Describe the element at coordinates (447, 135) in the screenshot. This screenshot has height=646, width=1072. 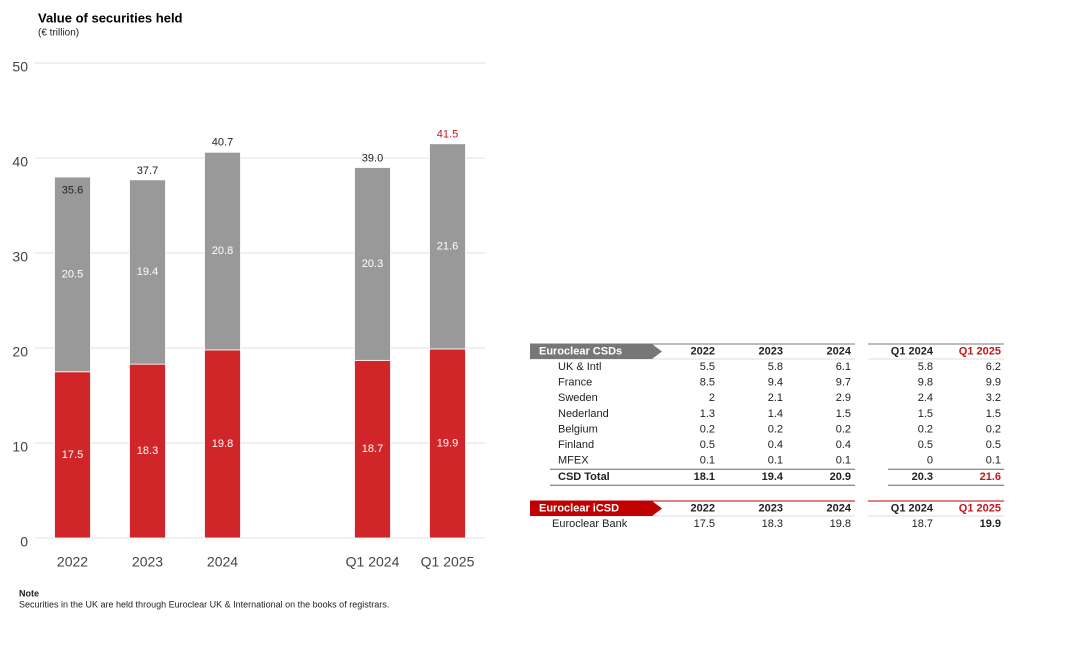
I see `total-label: 41.5` at that location.